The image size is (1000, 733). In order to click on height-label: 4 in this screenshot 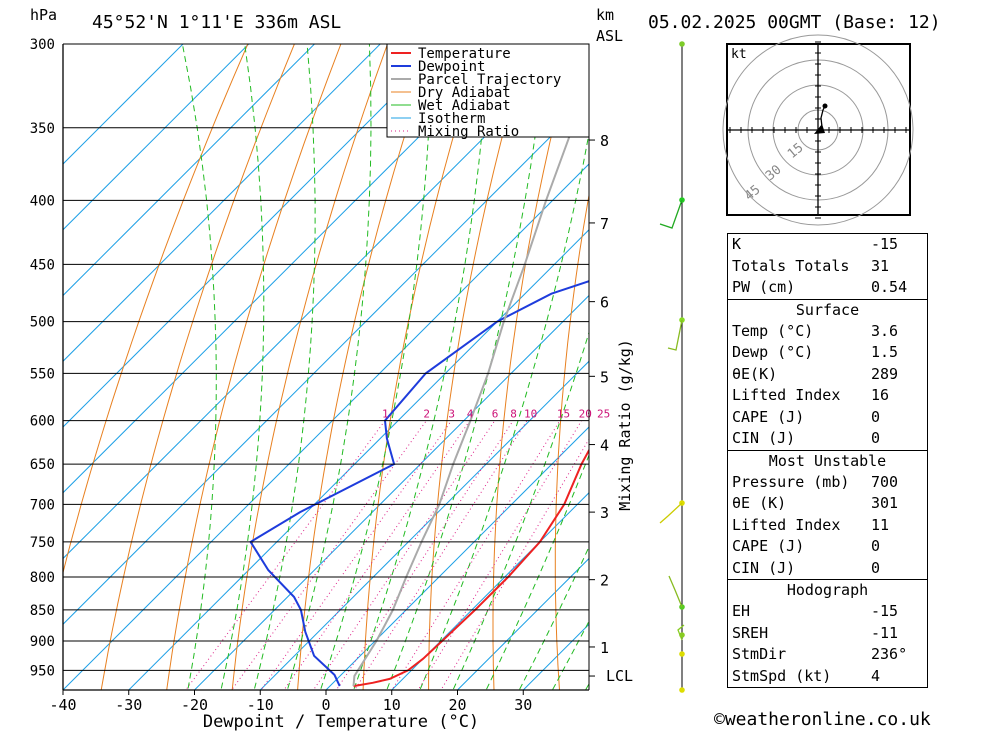, I will do `click(604, 446)`.